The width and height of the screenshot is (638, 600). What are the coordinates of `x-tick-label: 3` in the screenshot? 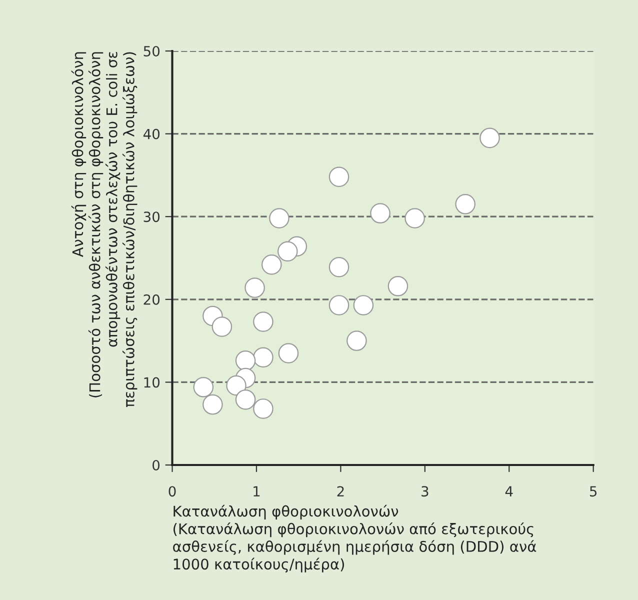 It's located at (425, 491).